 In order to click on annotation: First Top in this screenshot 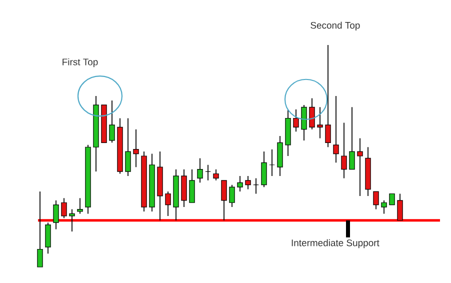, I will do `click(80, 63)`.